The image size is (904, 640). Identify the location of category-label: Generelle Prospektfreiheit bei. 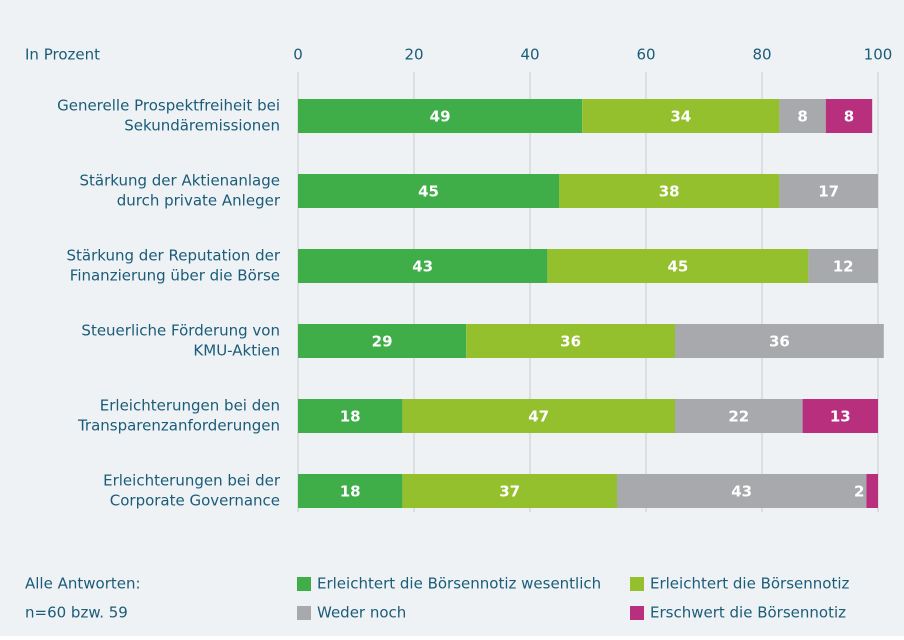
(168, 106).